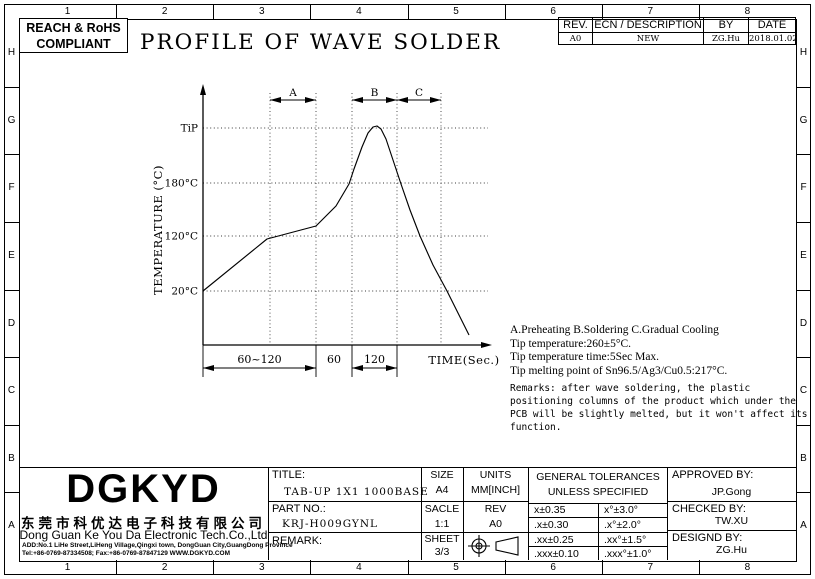  What do you see at coordinates (598, 485) in the screenshot?
I see `tolerances-header: GENERAL TOLERANCES UNLESS SPECIFIED` at bounding box center [598, 485].